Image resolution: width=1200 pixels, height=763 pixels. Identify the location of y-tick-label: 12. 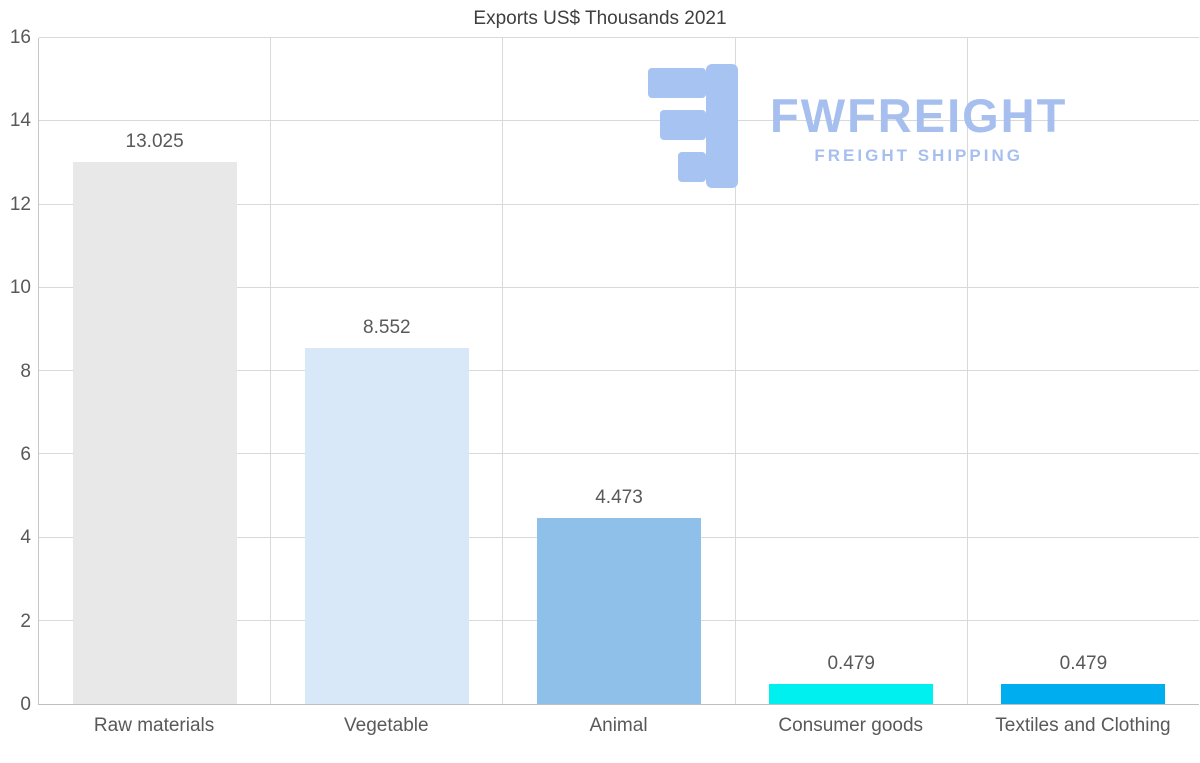
(20, 204).